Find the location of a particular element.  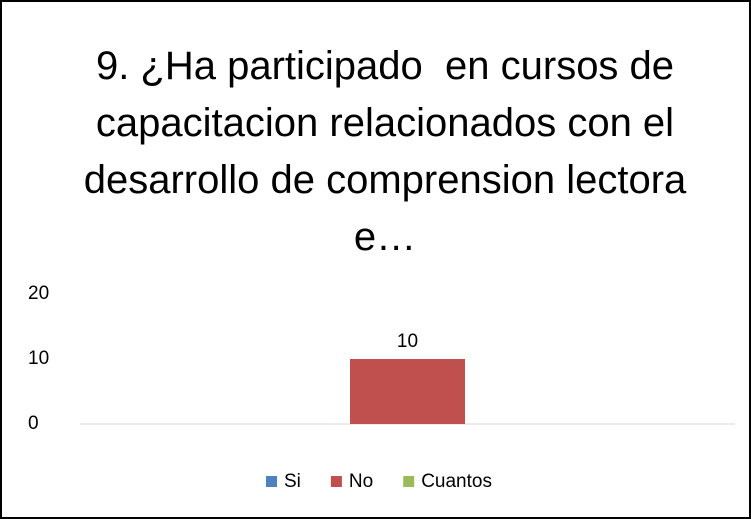

legend-label: No is located at coordinates (361, 481).